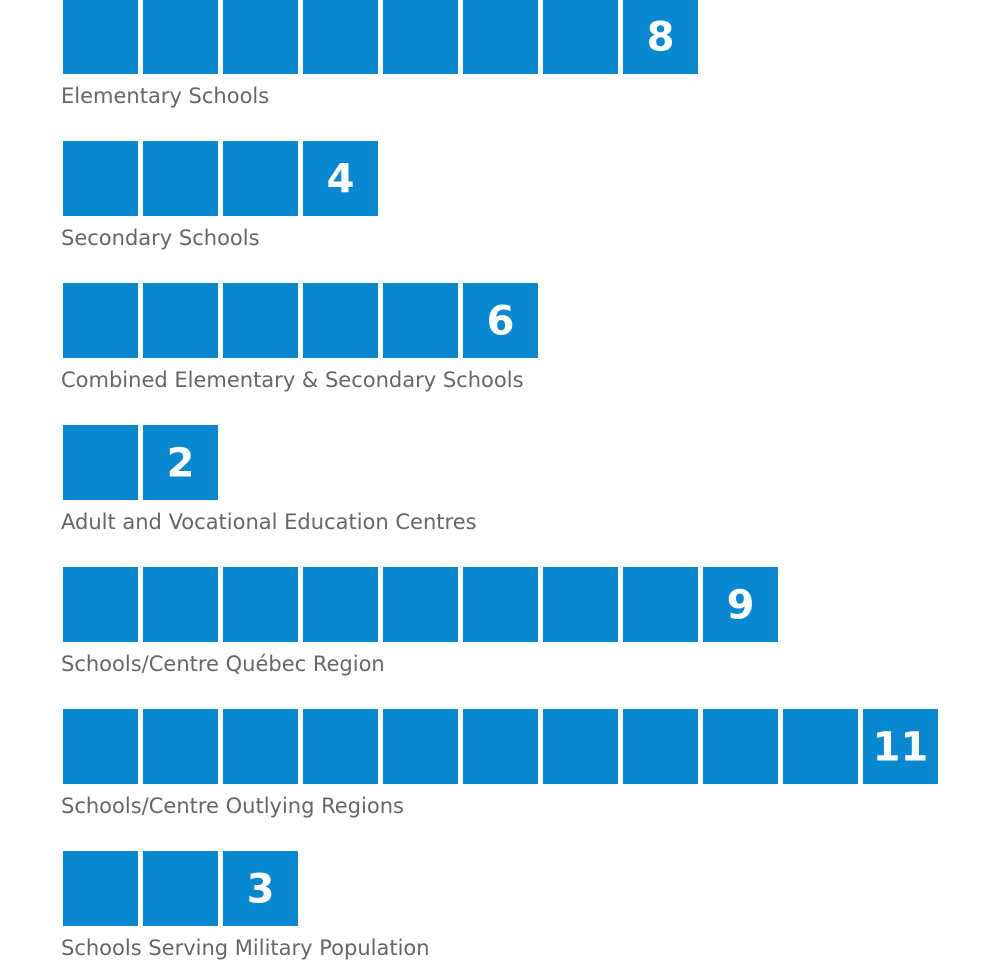 This screenshot has height=963, width=1000. What do you see at coordinates (269, 522) in the screenshot?
I see `category-label: Adult and Vocational Education Centres` at bounding box center [269, 522].